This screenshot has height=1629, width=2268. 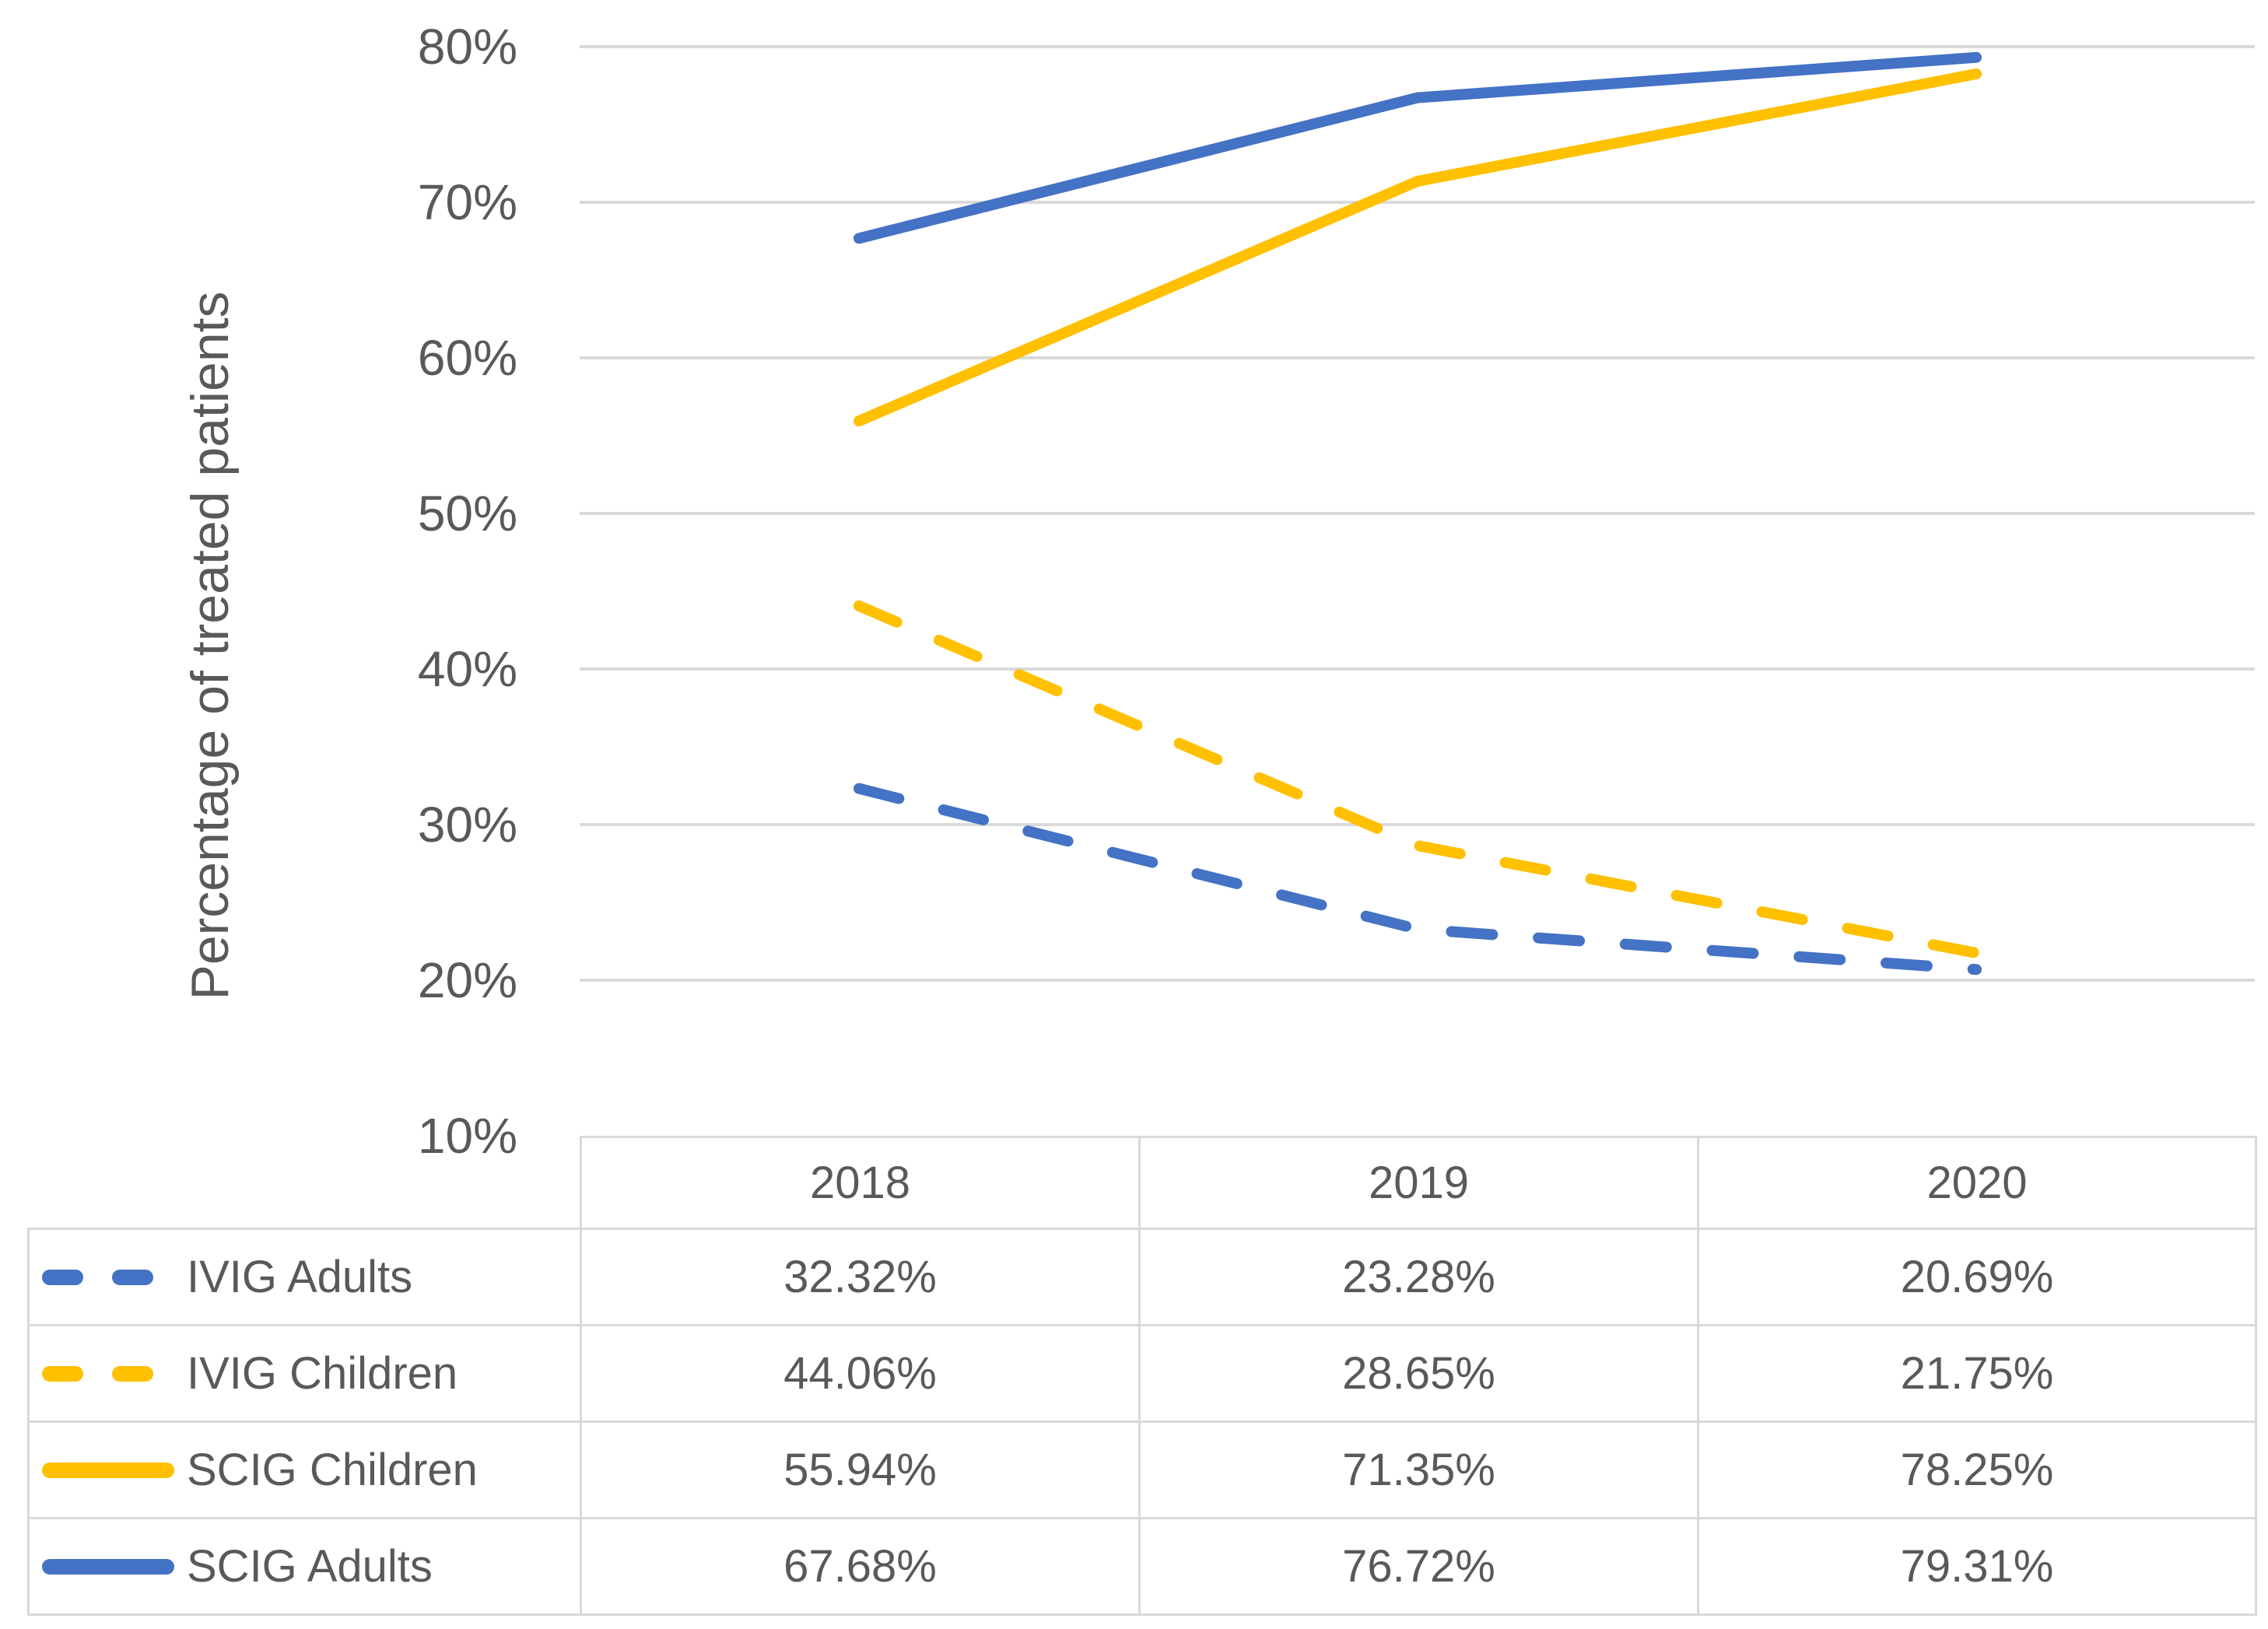 I want to click on y-tick-label-60: 60%, so click(x=467, y=358).